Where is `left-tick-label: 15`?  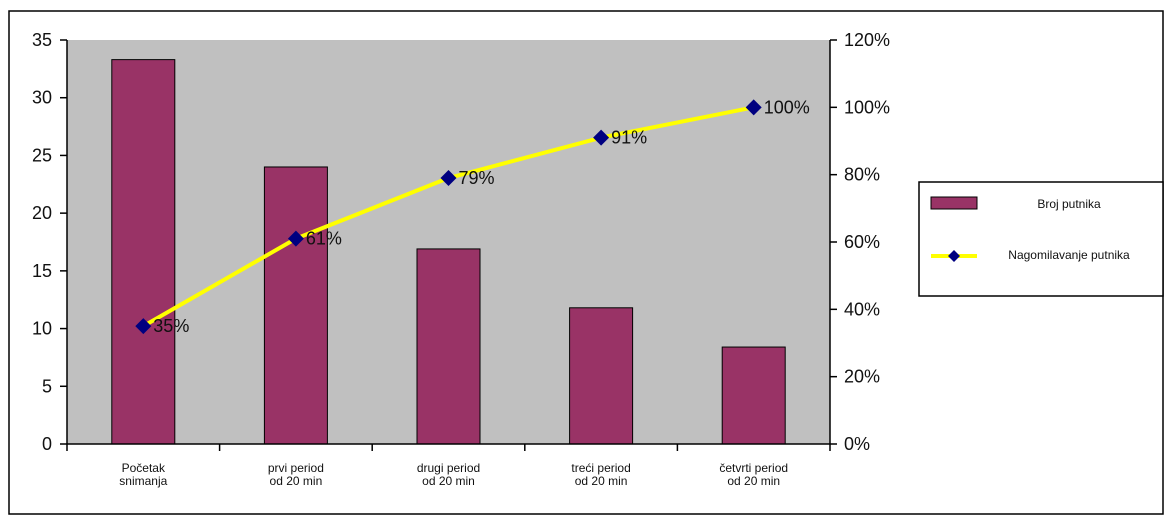
left-tick-label: 15 is located at coordinates (42, 271).